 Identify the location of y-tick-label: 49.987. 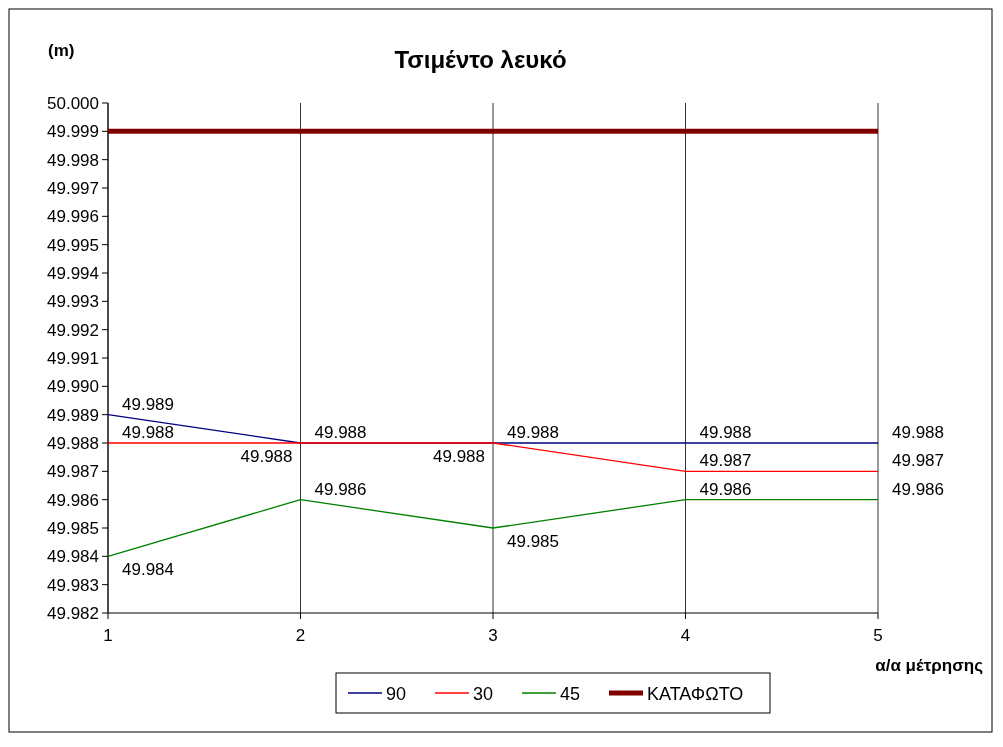
(73, 472).